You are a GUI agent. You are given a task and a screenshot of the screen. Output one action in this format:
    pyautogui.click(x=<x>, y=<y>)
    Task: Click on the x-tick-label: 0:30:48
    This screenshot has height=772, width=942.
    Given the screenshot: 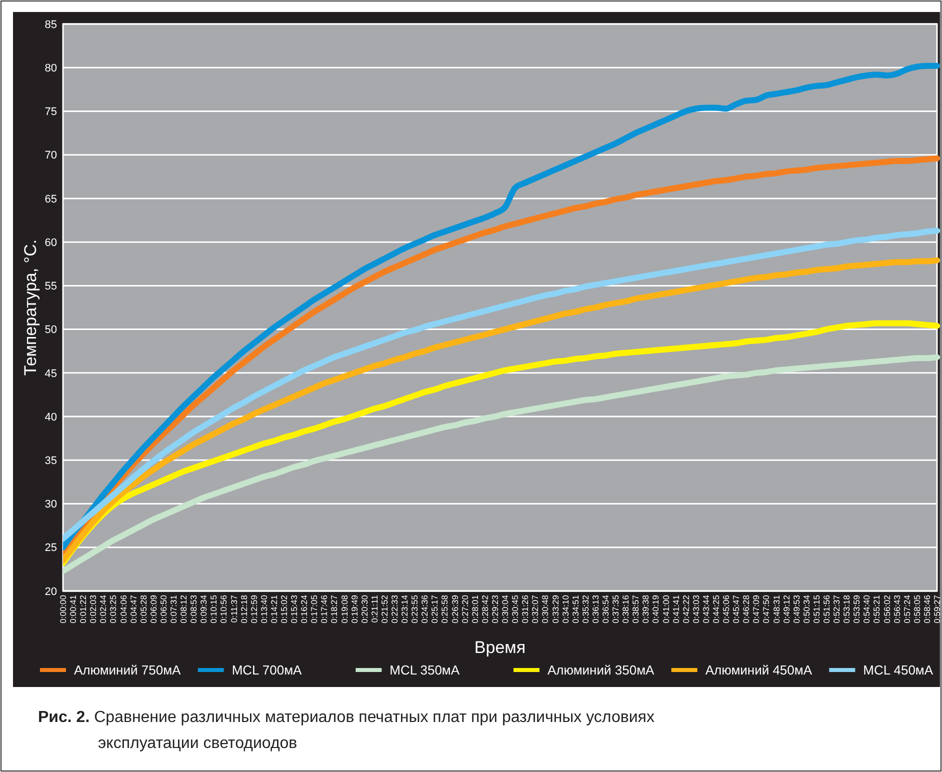 What is the action you would take?
    pyautogui.click(x=545, y=609)
    